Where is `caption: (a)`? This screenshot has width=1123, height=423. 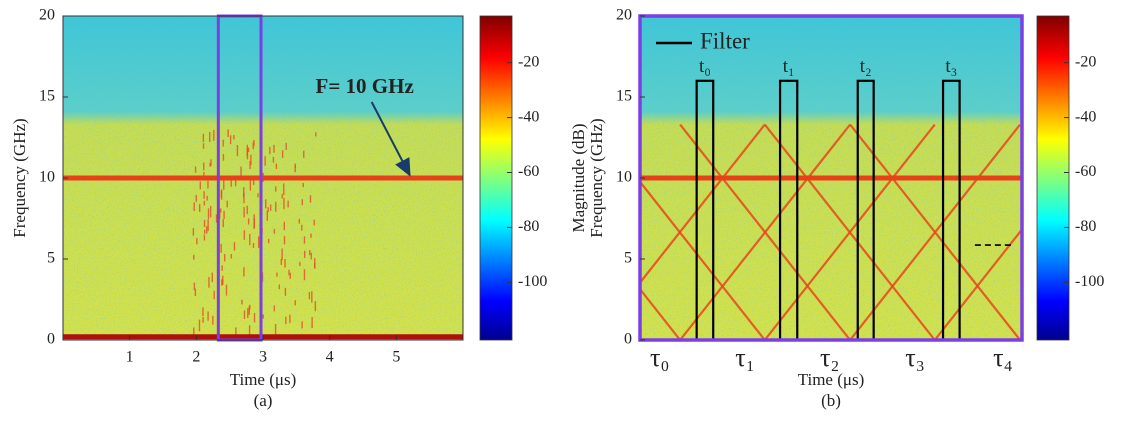
caption: (a) is located at coordinates (263, 400).